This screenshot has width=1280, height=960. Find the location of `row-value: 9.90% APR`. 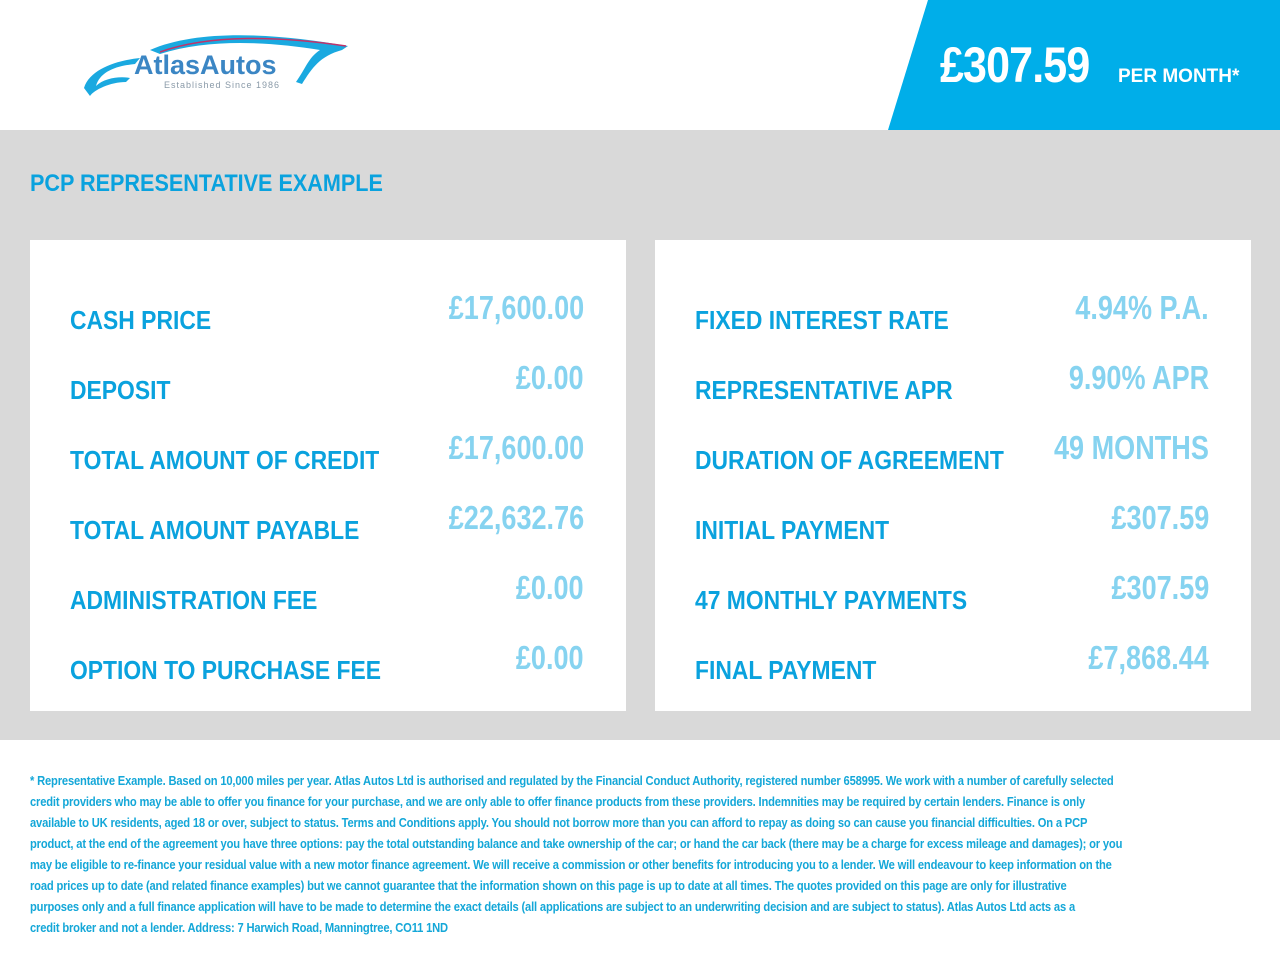

row-value: 9.90% APR is located at coordinates (1138, 377).